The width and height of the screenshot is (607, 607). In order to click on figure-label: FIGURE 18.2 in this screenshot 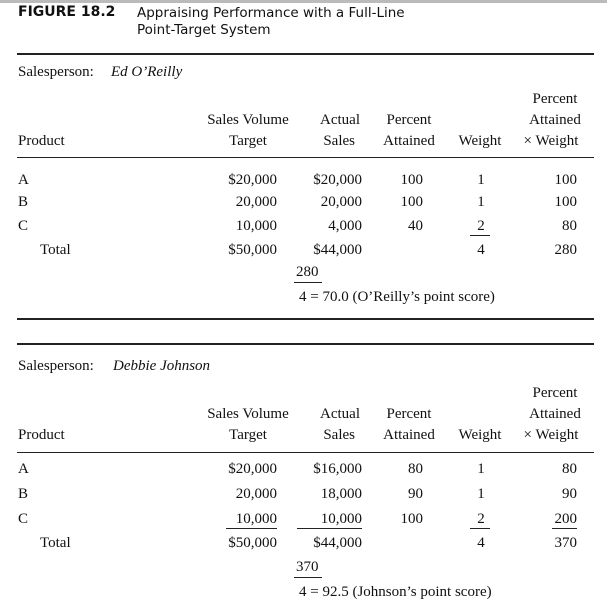, I will do `click(67, 12)`.